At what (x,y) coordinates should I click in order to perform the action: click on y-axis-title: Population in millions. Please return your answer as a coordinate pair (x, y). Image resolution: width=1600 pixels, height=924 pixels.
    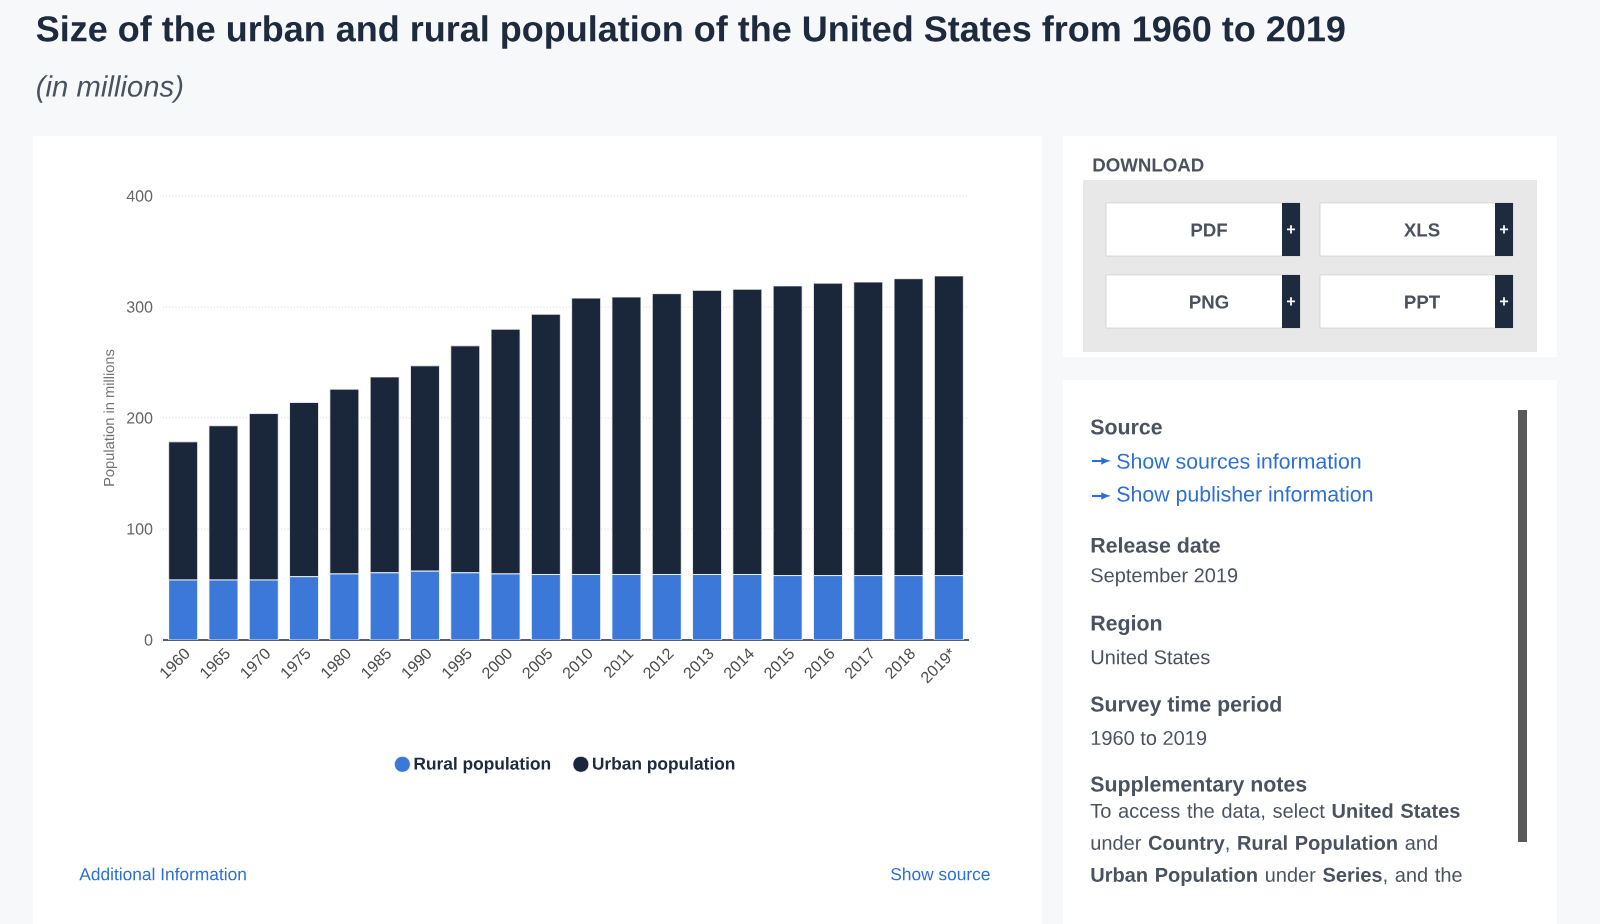
    Looking at the image, I should click on (110, 417).